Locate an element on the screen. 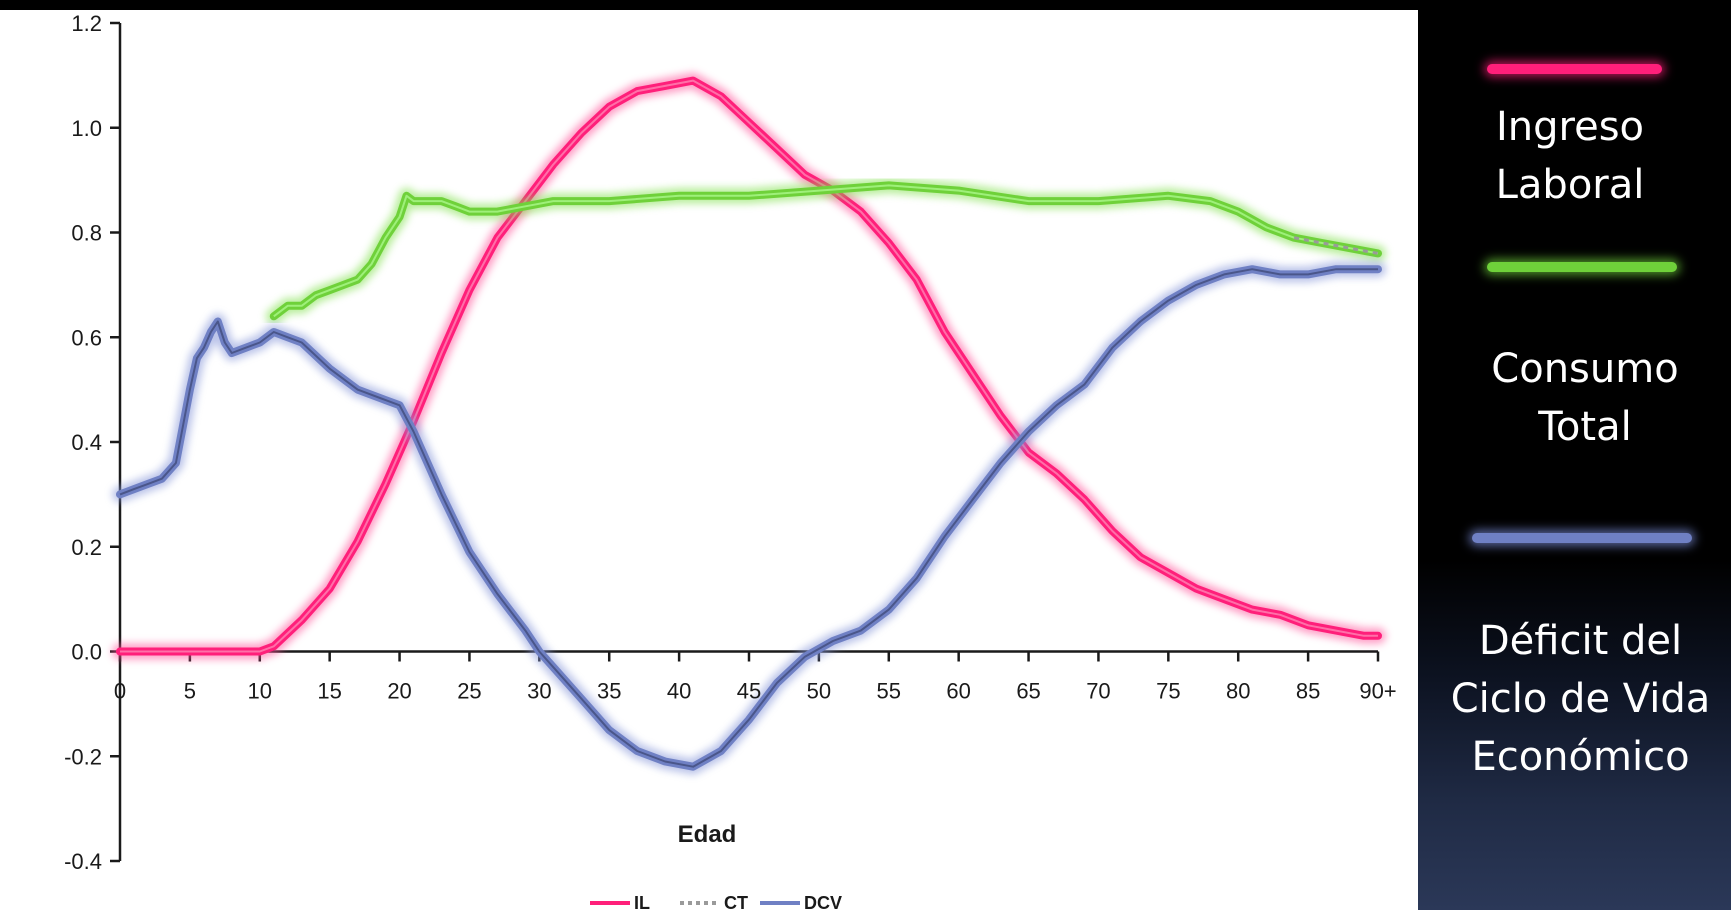  x-tick-label: 70 is located at coordinates (1098, 691).